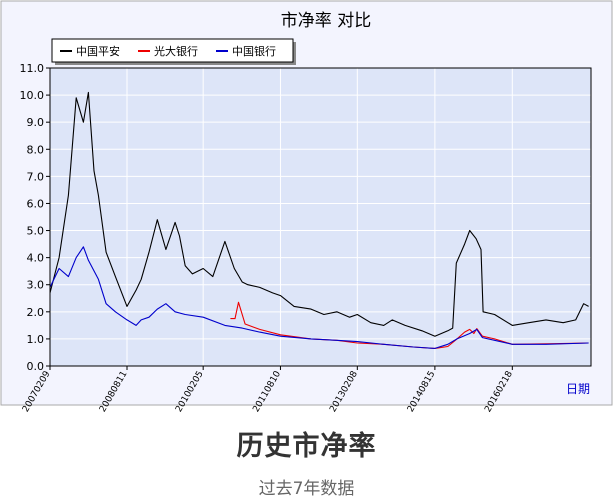  What do you see at coordinates (36, 258) in the screenshot?
I see `y-tick-label: 4.0` at bounding box center [36, 258].